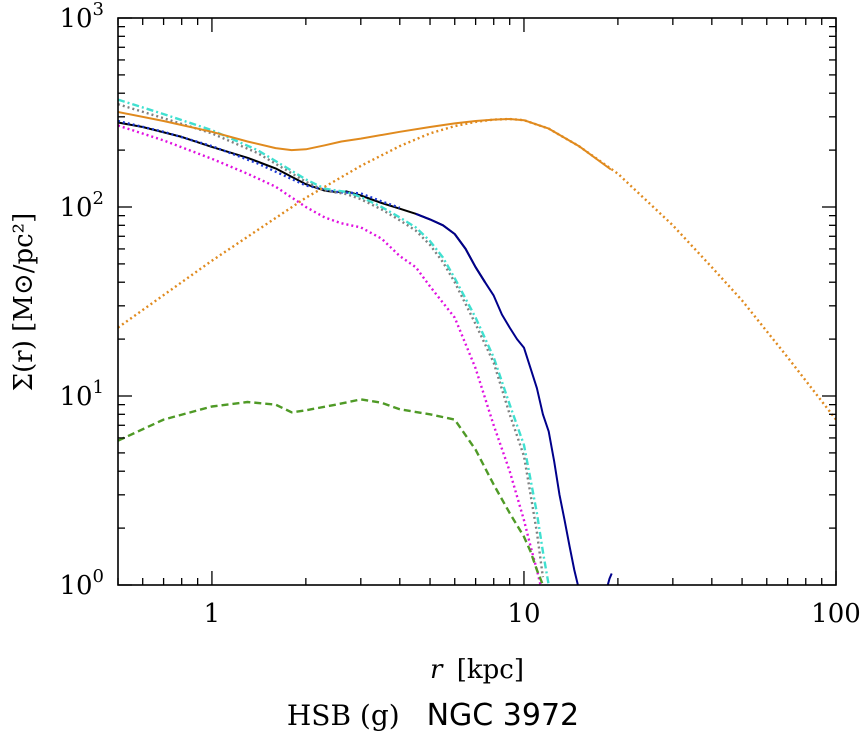  I want to click on caption-category: HSB (g), so click(343, 715).